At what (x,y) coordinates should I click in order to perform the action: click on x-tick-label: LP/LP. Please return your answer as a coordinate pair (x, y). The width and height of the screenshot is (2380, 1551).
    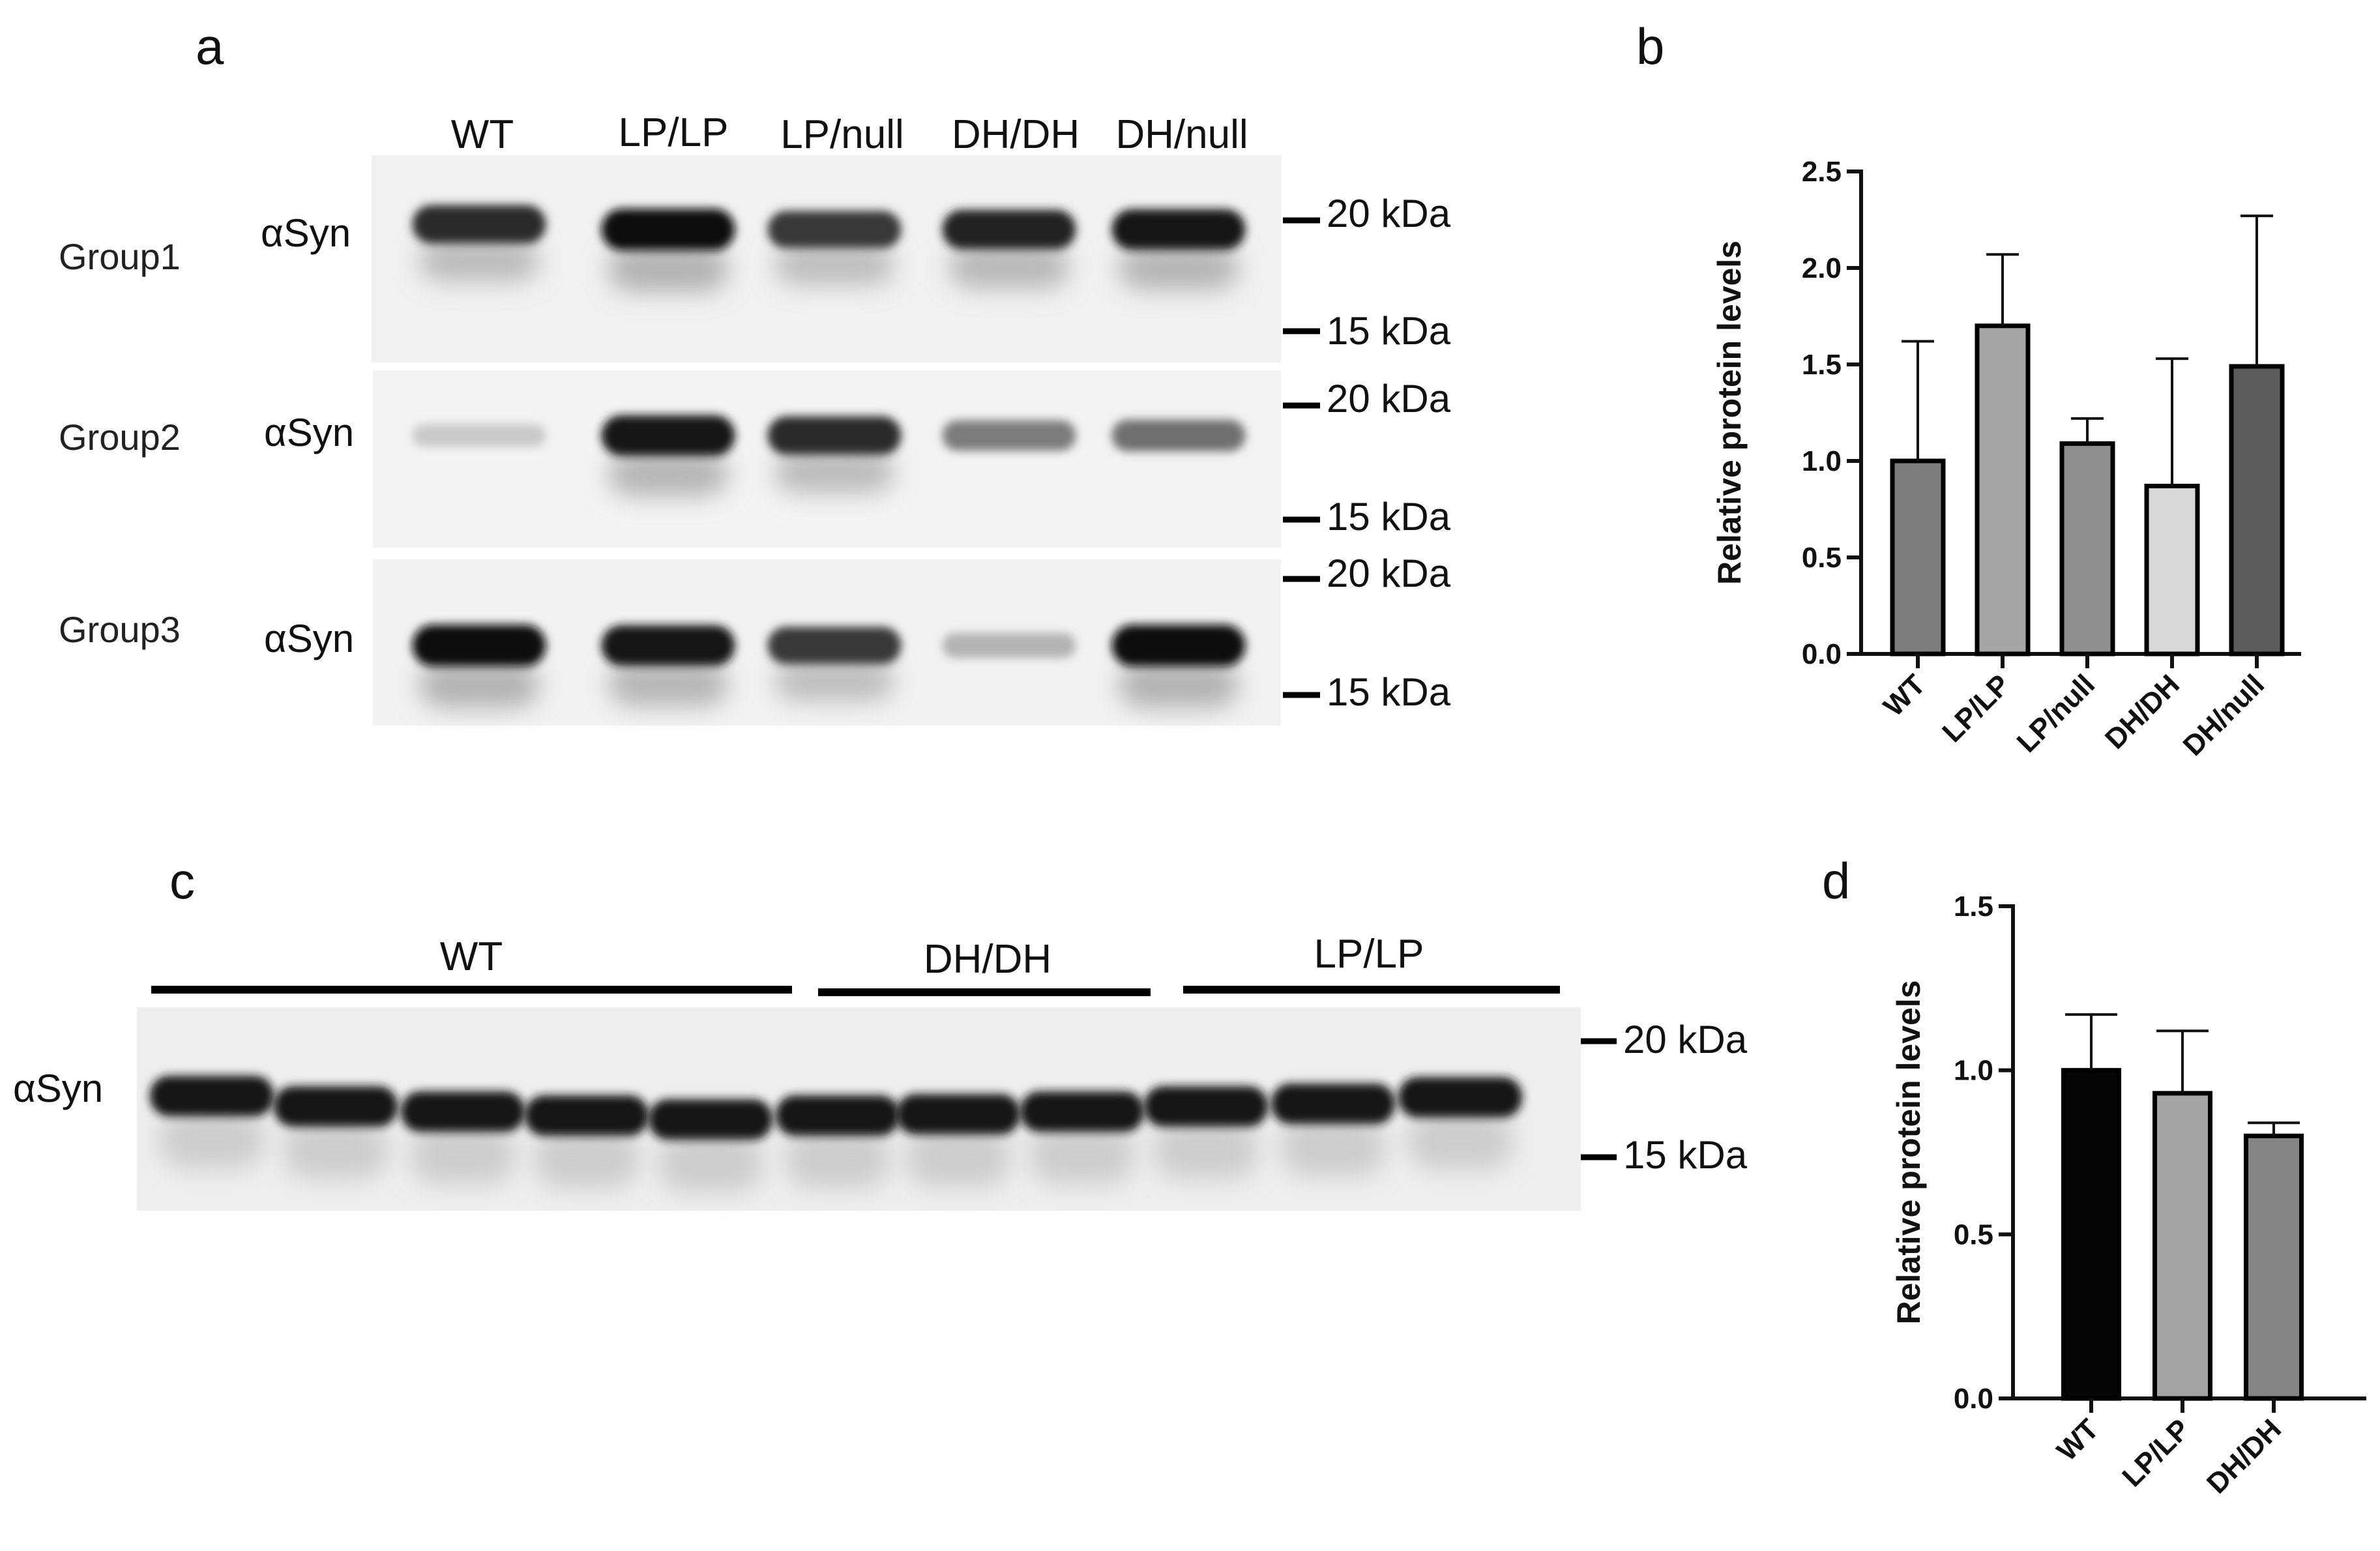
    Looking at the image, I should click on (1976, 708).